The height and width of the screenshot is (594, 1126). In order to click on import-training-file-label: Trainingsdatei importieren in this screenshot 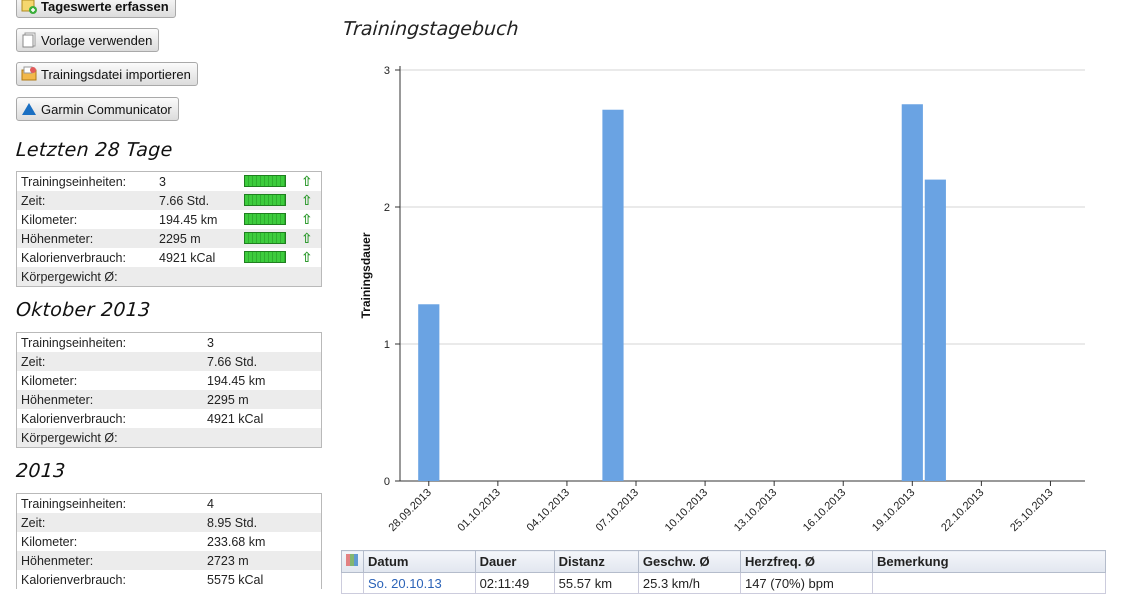, I will do `click(116, 74)`.